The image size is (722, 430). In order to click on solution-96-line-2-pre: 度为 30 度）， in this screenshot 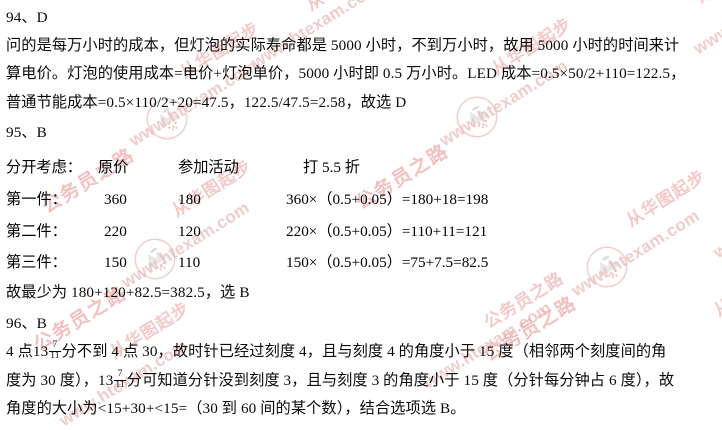, I will do `click(52, 381)`.